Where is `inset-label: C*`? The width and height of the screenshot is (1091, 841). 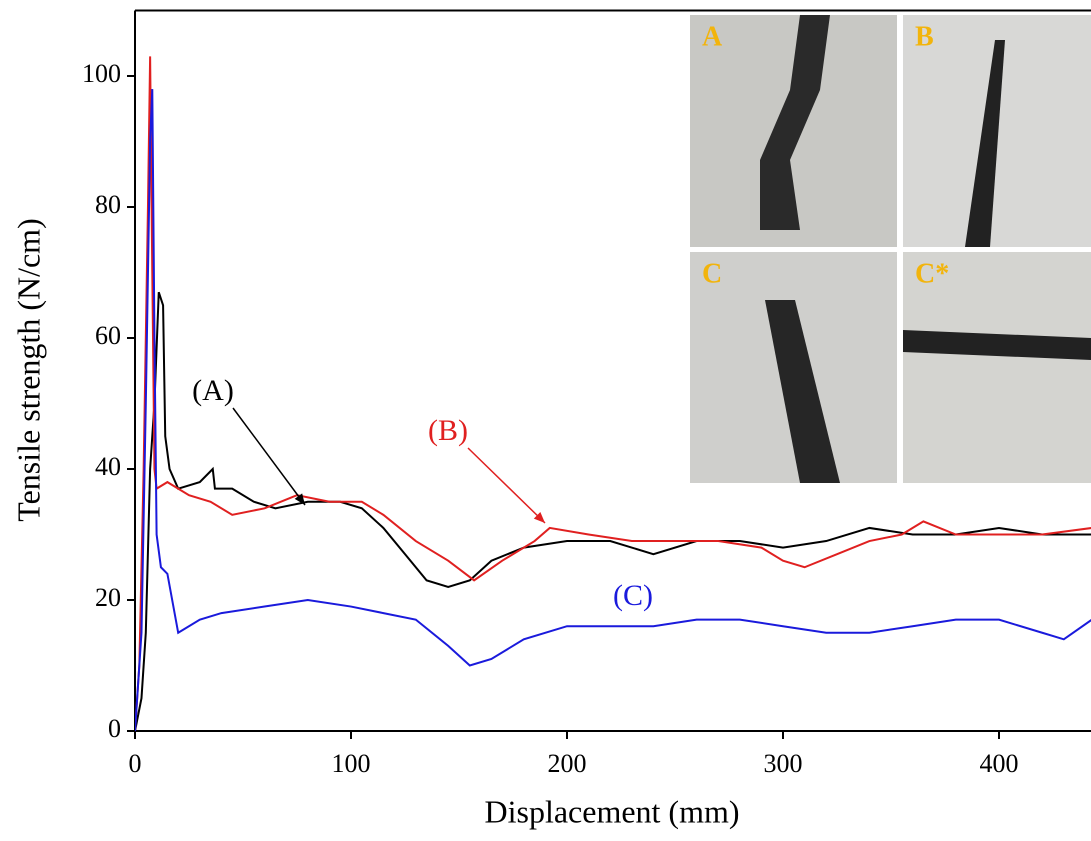 inset-label: C* is located at coordinates (932, 273).